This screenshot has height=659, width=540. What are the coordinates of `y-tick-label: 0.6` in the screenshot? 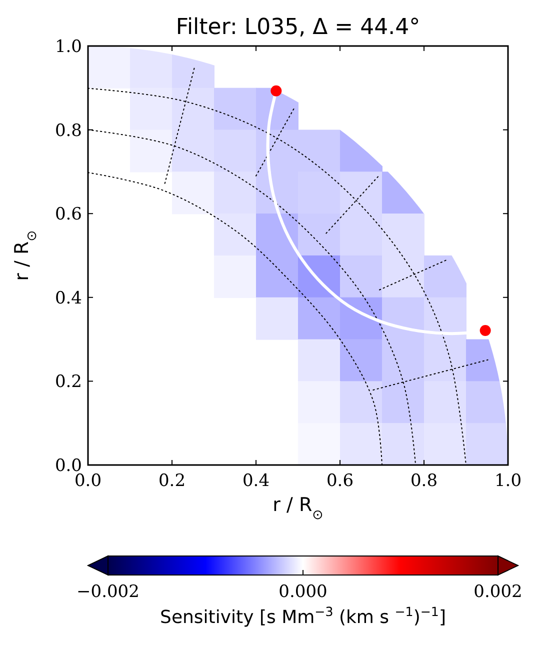 It's located at (68, 214).